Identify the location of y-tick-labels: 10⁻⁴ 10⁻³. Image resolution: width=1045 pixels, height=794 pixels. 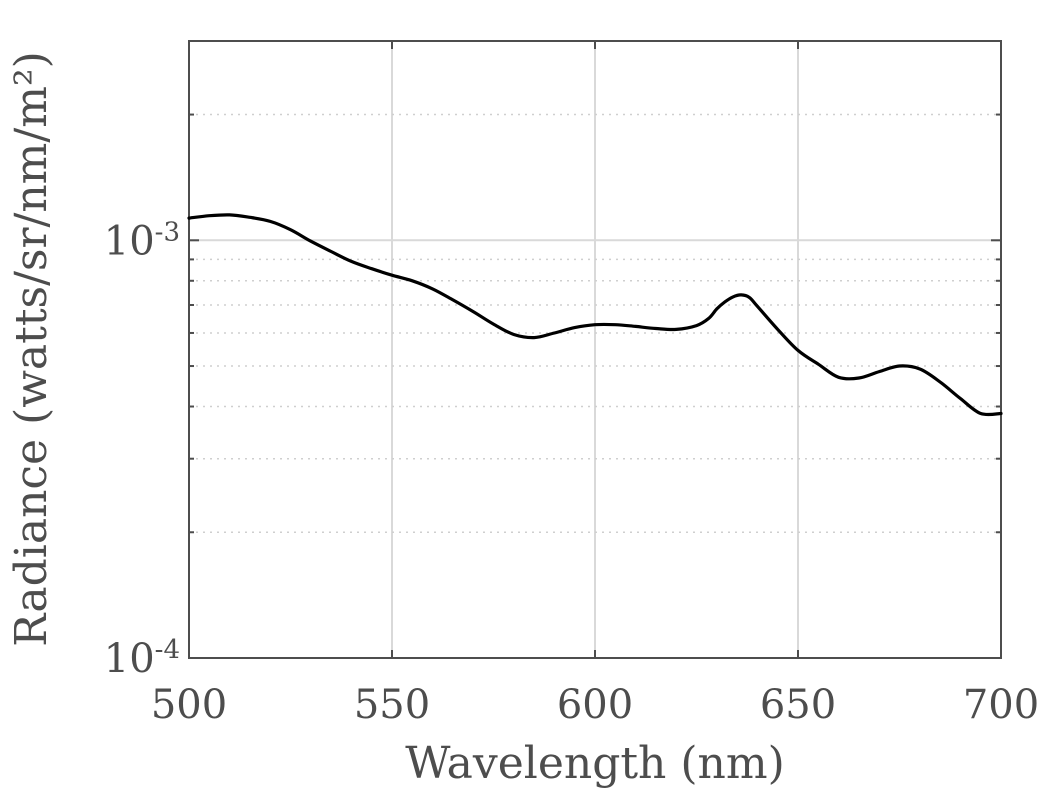
(142, 449).